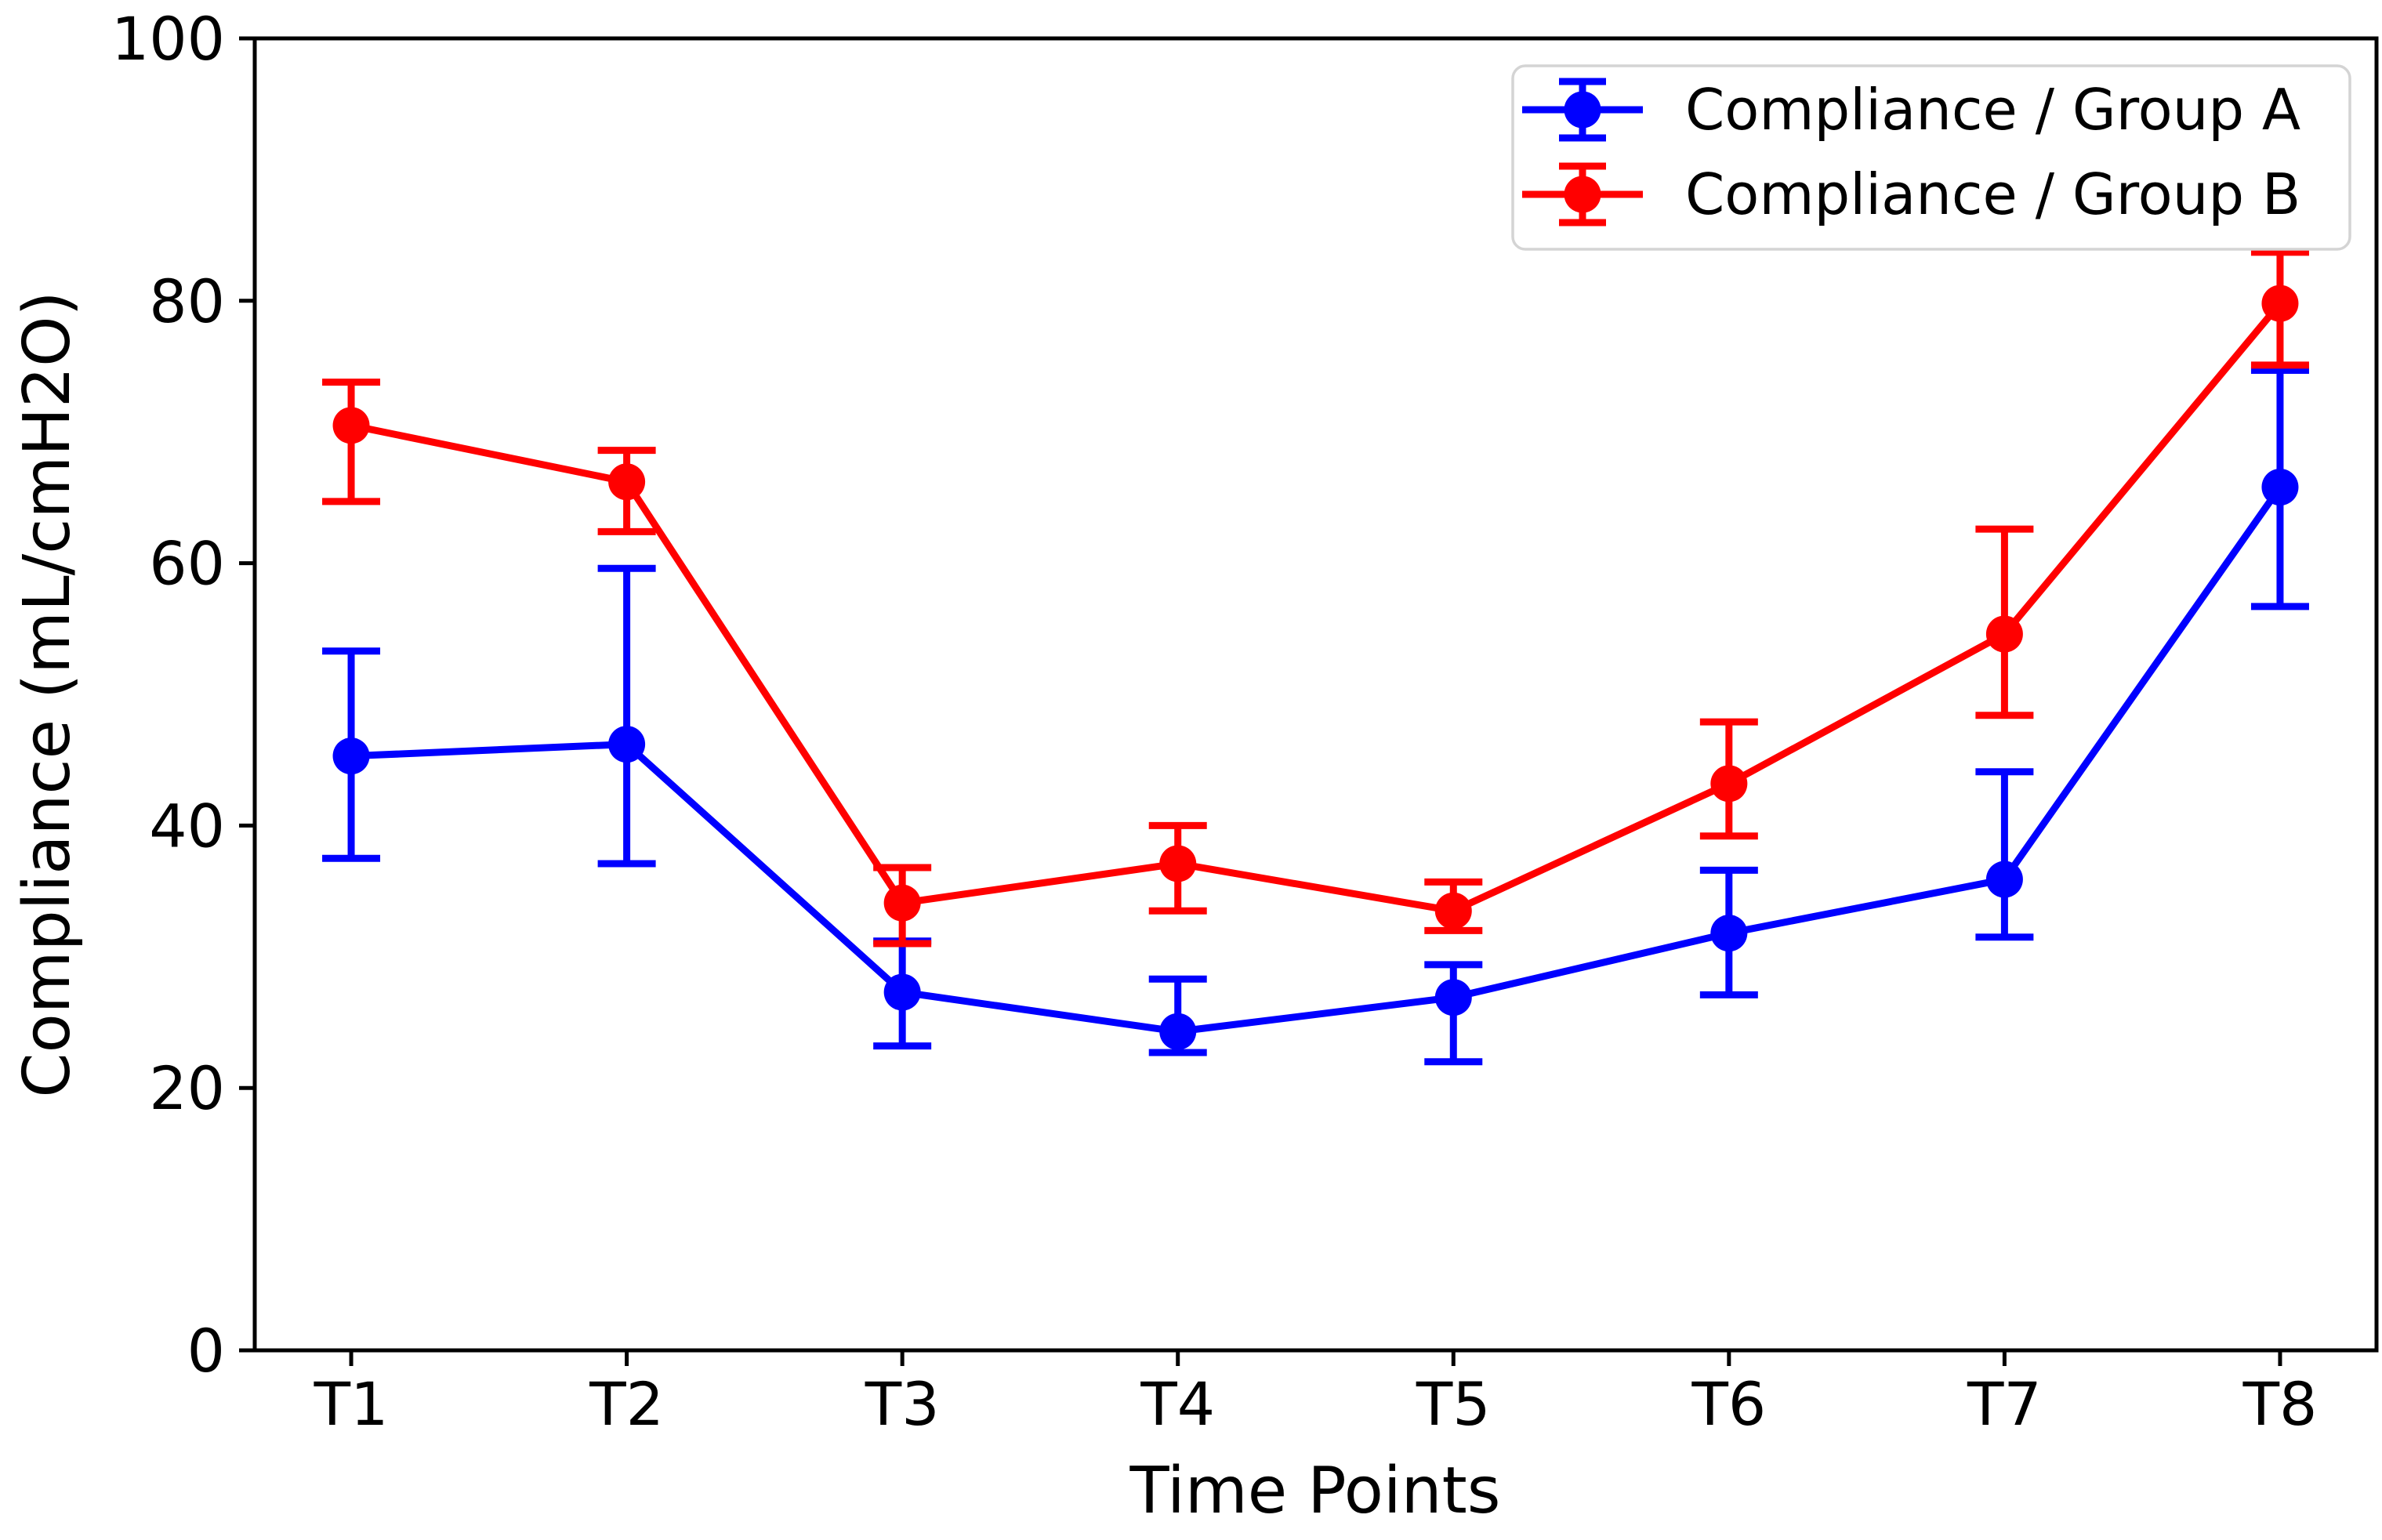 This screenshot has height=1540, width=2382. Describe the element at coordinates (903, 1404) in the screenshot. I see `x-tick-label-T3: T3` at that location.